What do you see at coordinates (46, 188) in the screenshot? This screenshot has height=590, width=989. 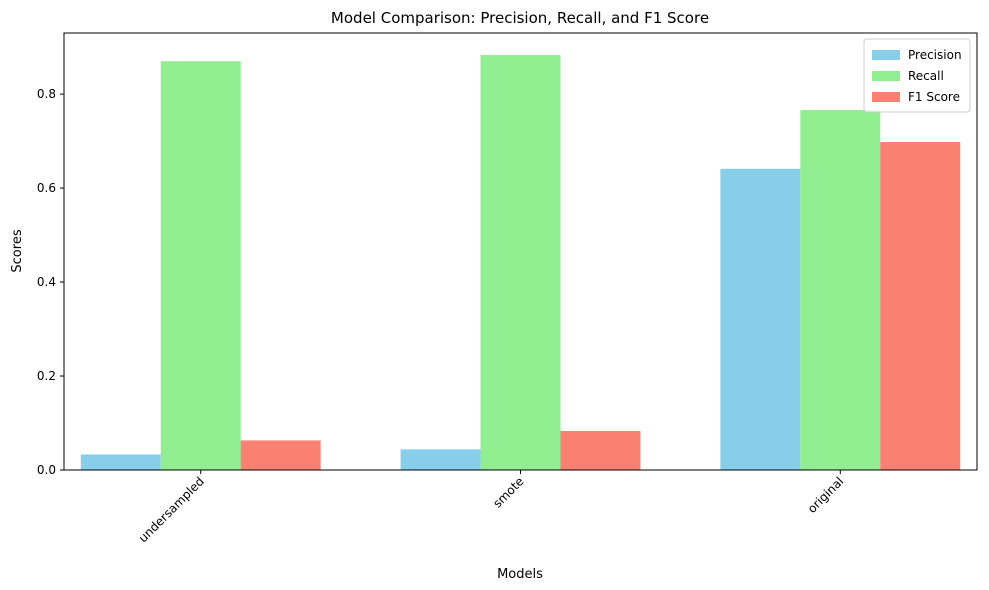 I see `y-tick-label: 0.6` at bounding box center [46, 188].